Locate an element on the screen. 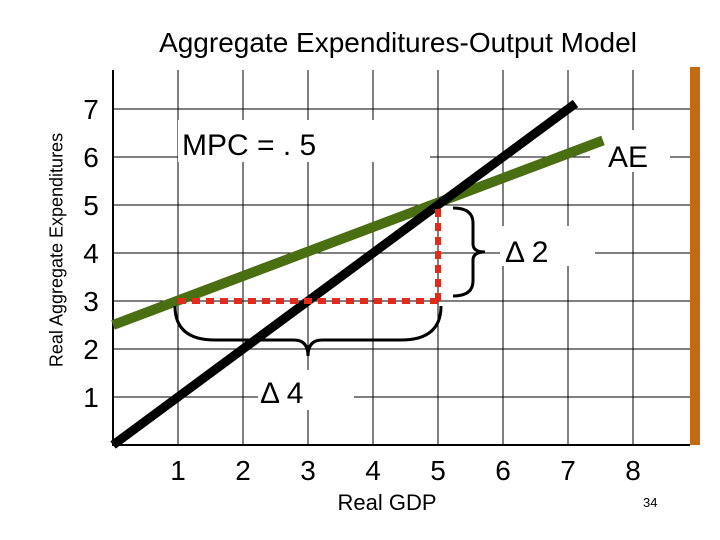 The image size is (720, 540). delta-y-label: Δ 2 is located at coordinates (526, 252).